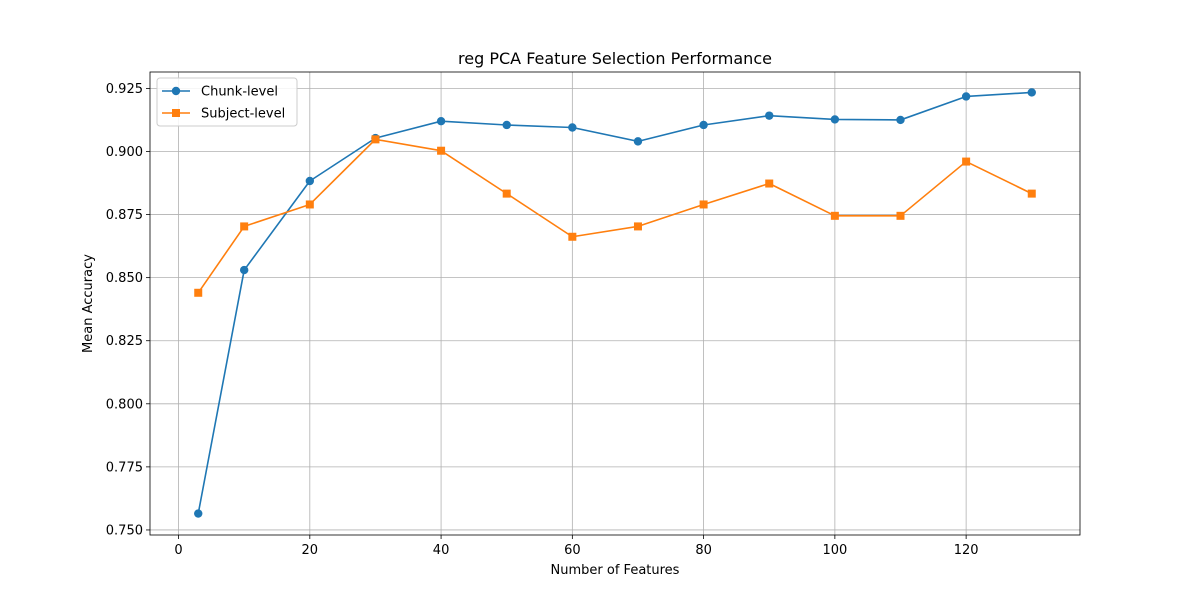 The image size is (1200, 600). I want to click on legend-label-subject-level: Subject-level, so click(243, 114).